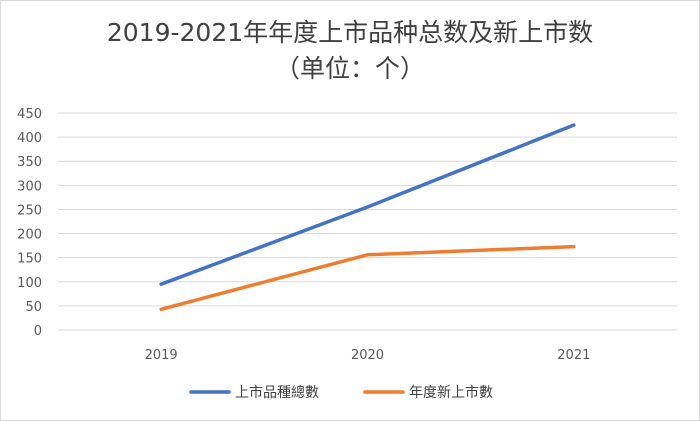  I want to click on y-tick-label: 0, so click(38, 331).